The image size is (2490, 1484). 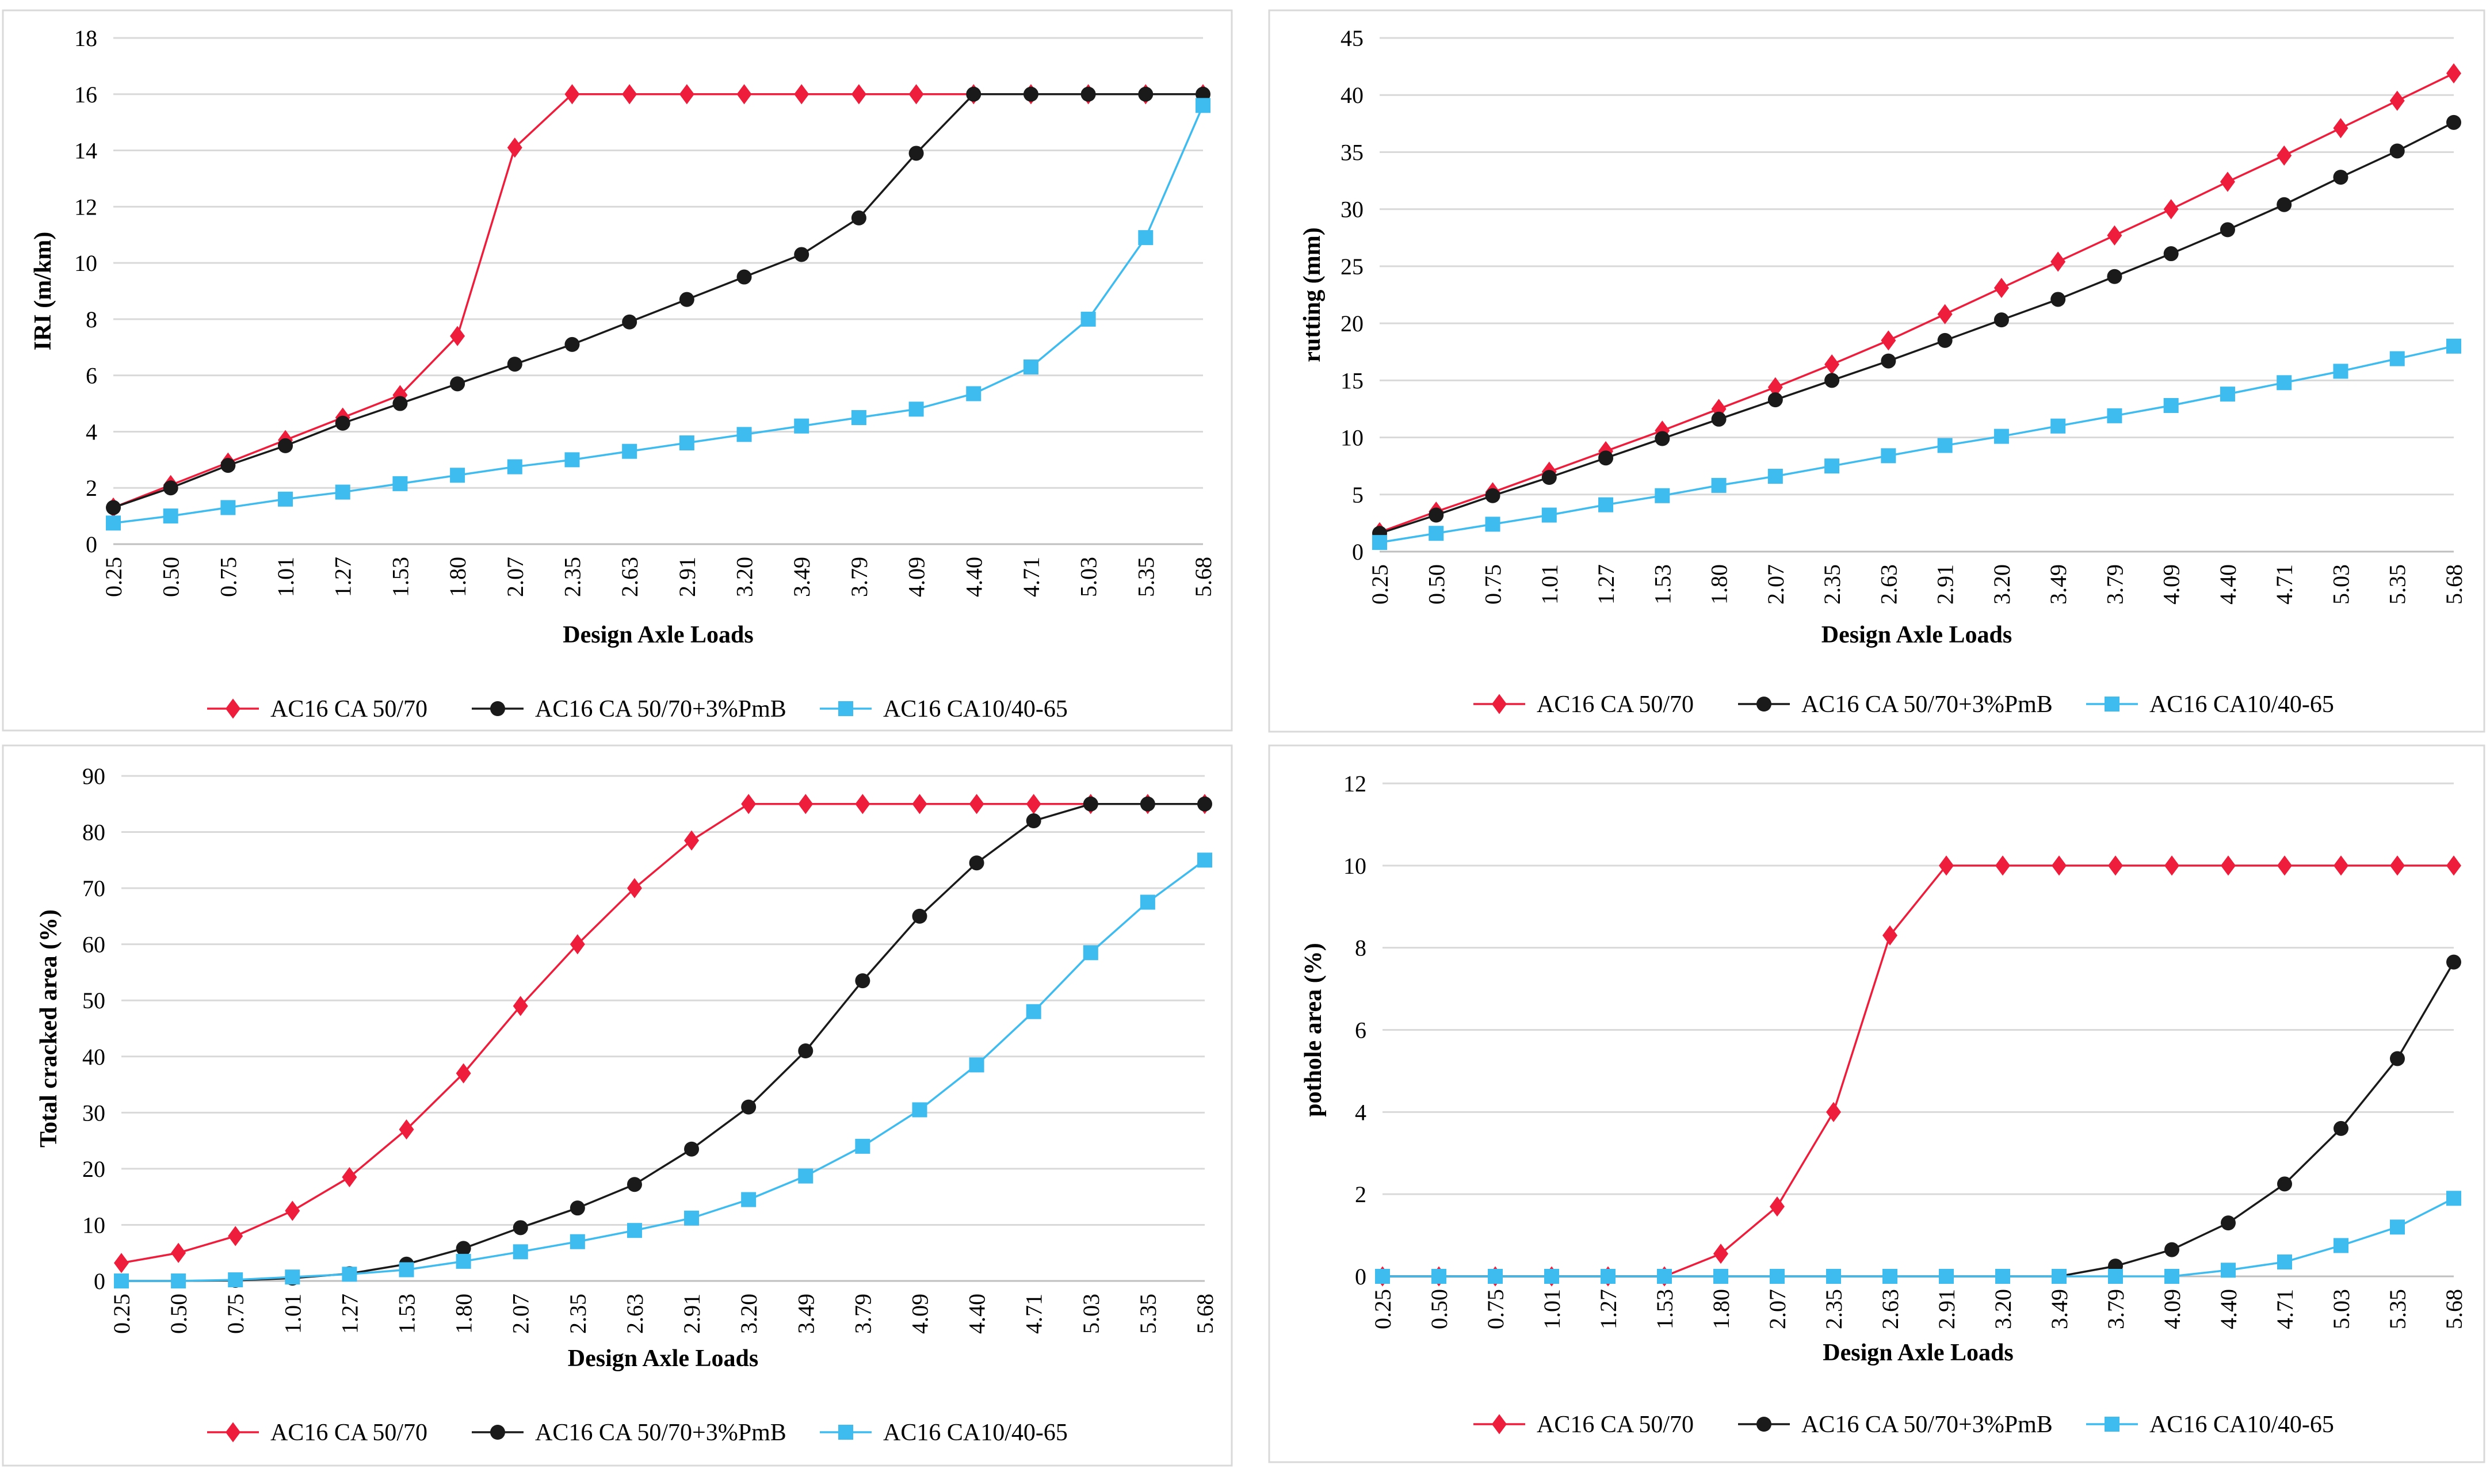 What do you see at coordinates (1352, 38) in the screenshot?
I see `y-tick-label: 45` at bounding box center [1352, 38].